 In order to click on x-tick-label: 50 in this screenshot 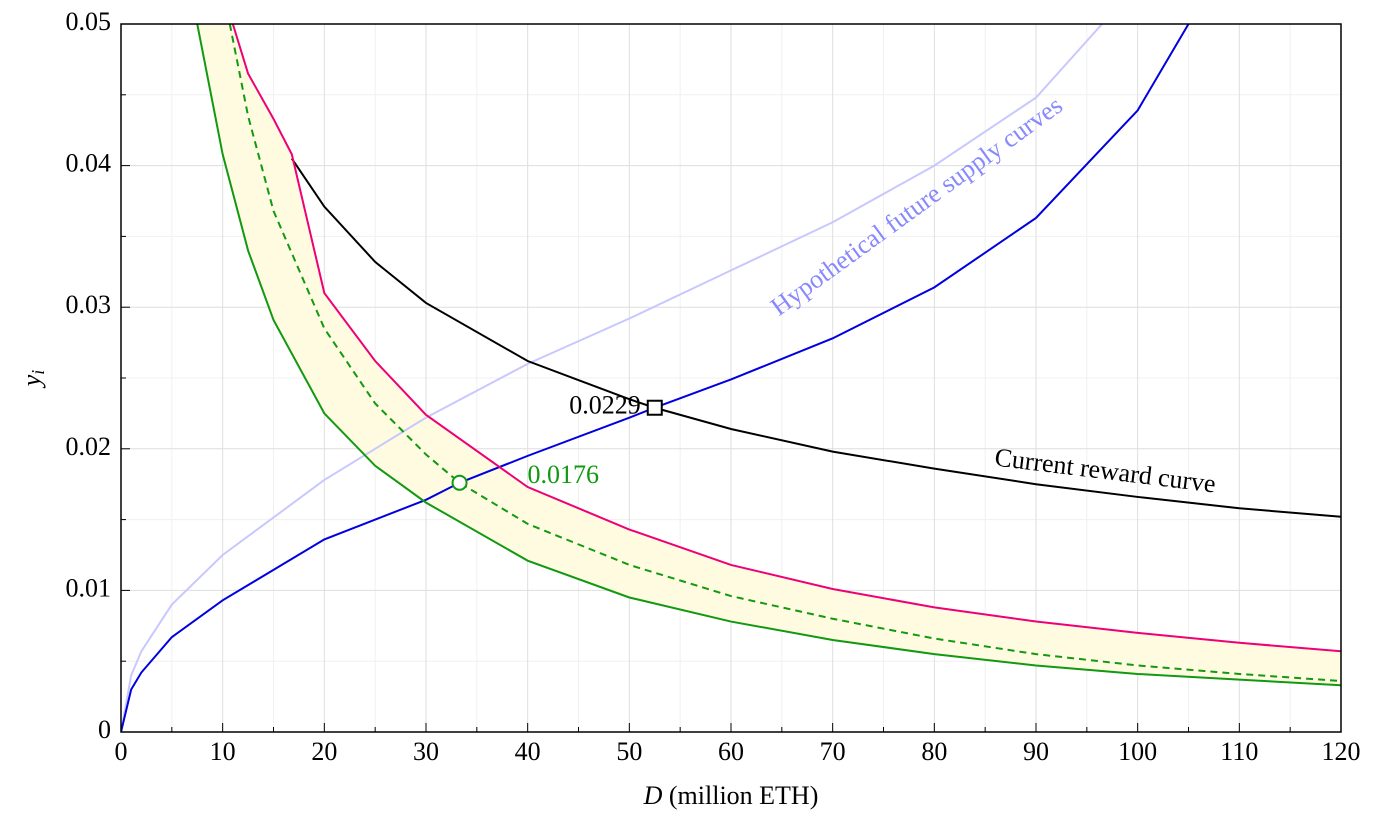, I will do `click(629, 751)`.